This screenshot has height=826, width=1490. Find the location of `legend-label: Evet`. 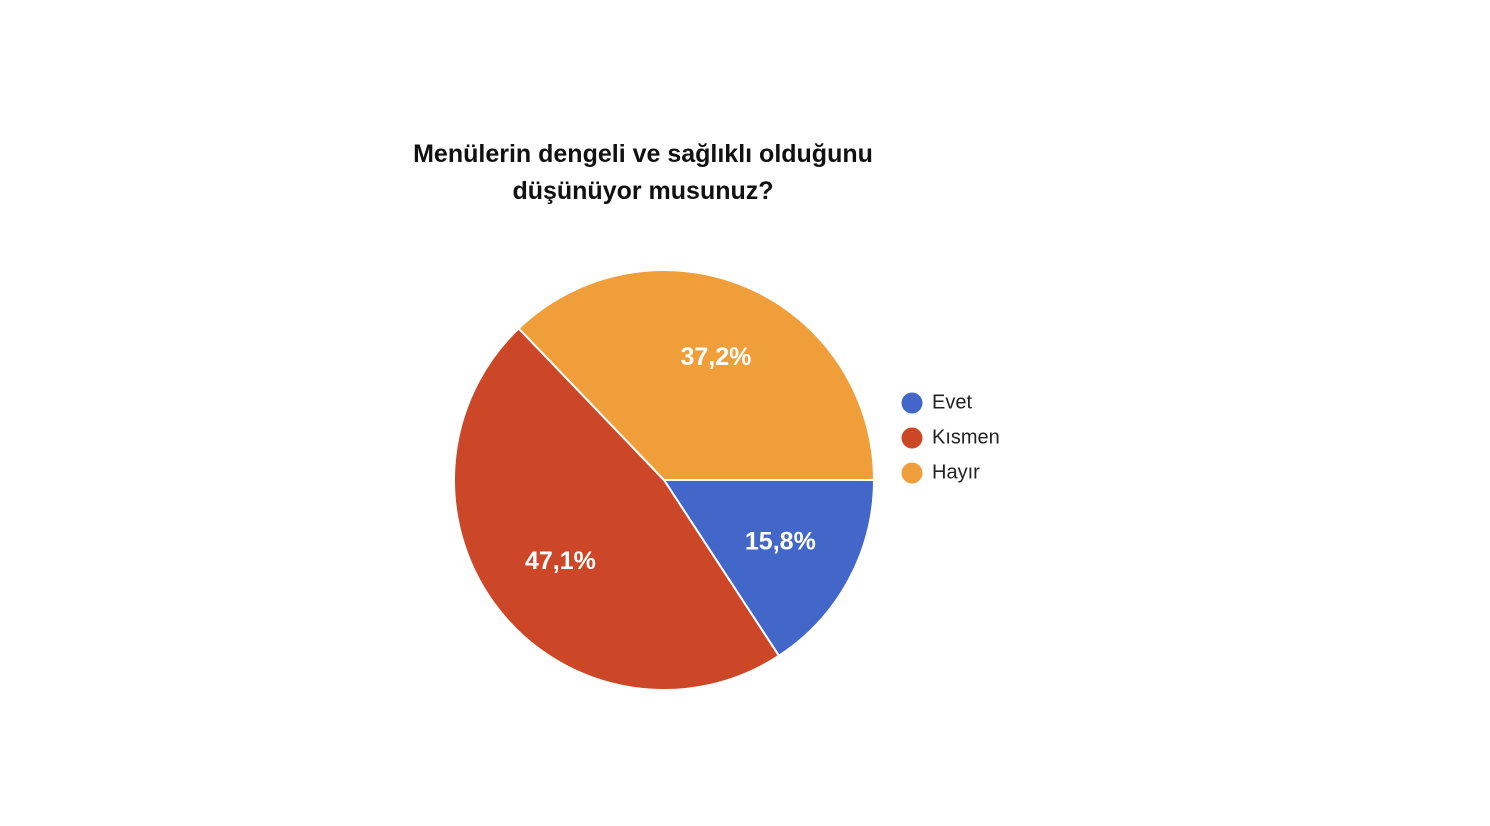

legend-label: Evet is located at coordinates (952, 402).